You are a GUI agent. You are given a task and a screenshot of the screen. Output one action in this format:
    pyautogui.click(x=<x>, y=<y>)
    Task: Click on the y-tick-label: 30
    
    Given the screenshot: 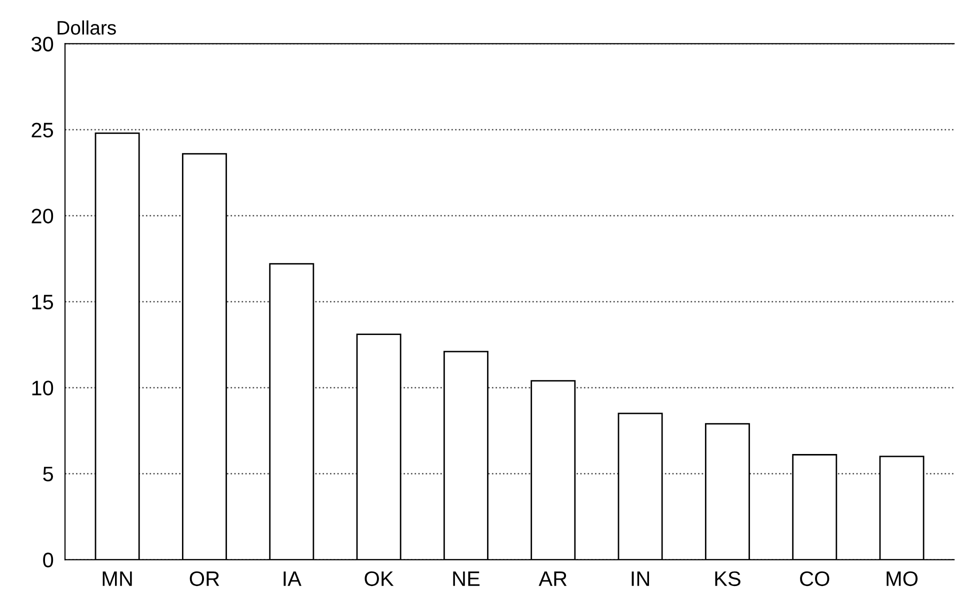 What is the action you would take?
    pyautogui.click(x=43, y=44)
    